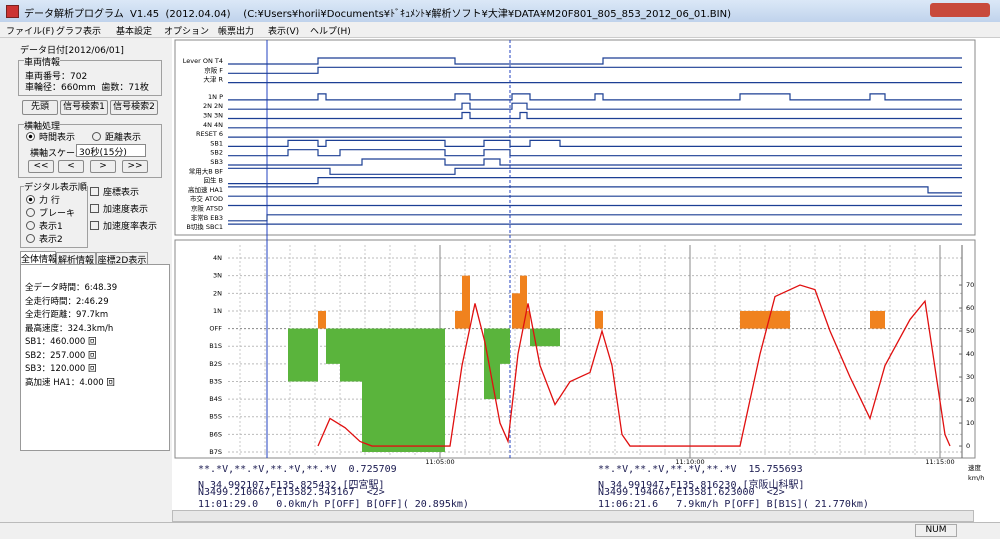 The height and width of the screenshot is (546, 1000). I want to click on y-tick-label: 2N, so click(217, 293).